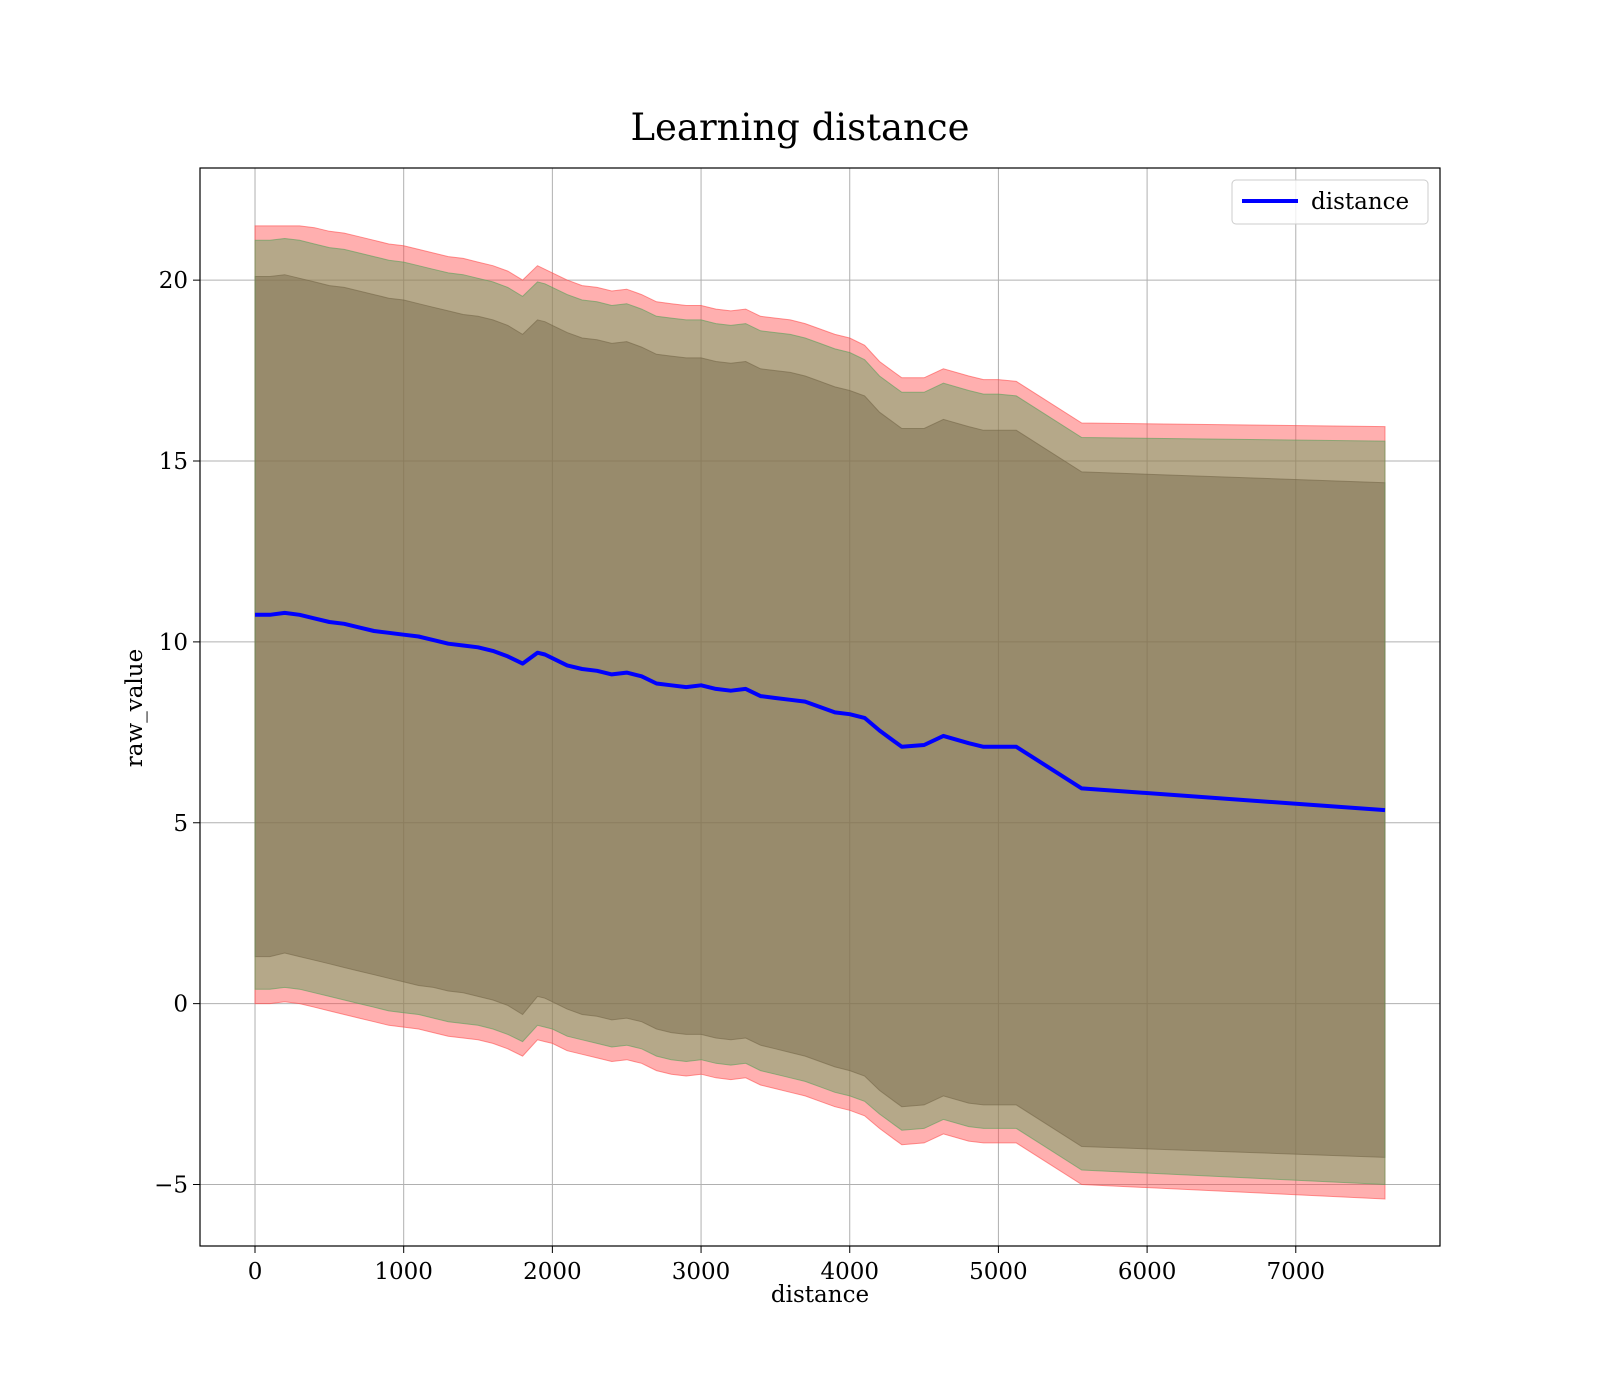 The height and width of the screenshot is (1400, 1600). I want to click on series-line-distance, so click(820, 711).